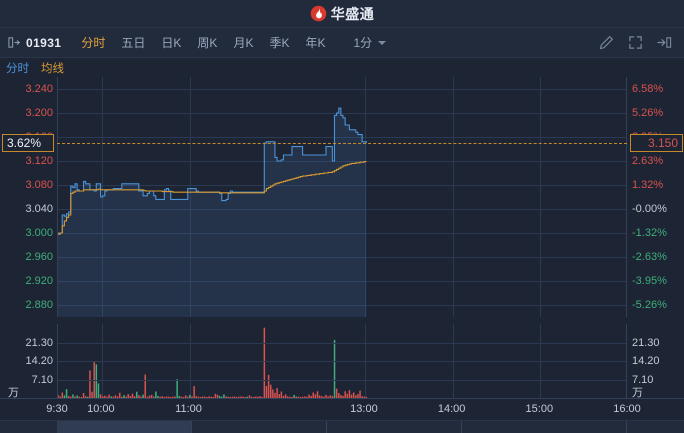 The width and height of the screenshot is (684, 433). What do you see at coordinates (364, 409) in the screenshot?
I see `time-tick-label: 13:00` at bounding box center [364, 409].